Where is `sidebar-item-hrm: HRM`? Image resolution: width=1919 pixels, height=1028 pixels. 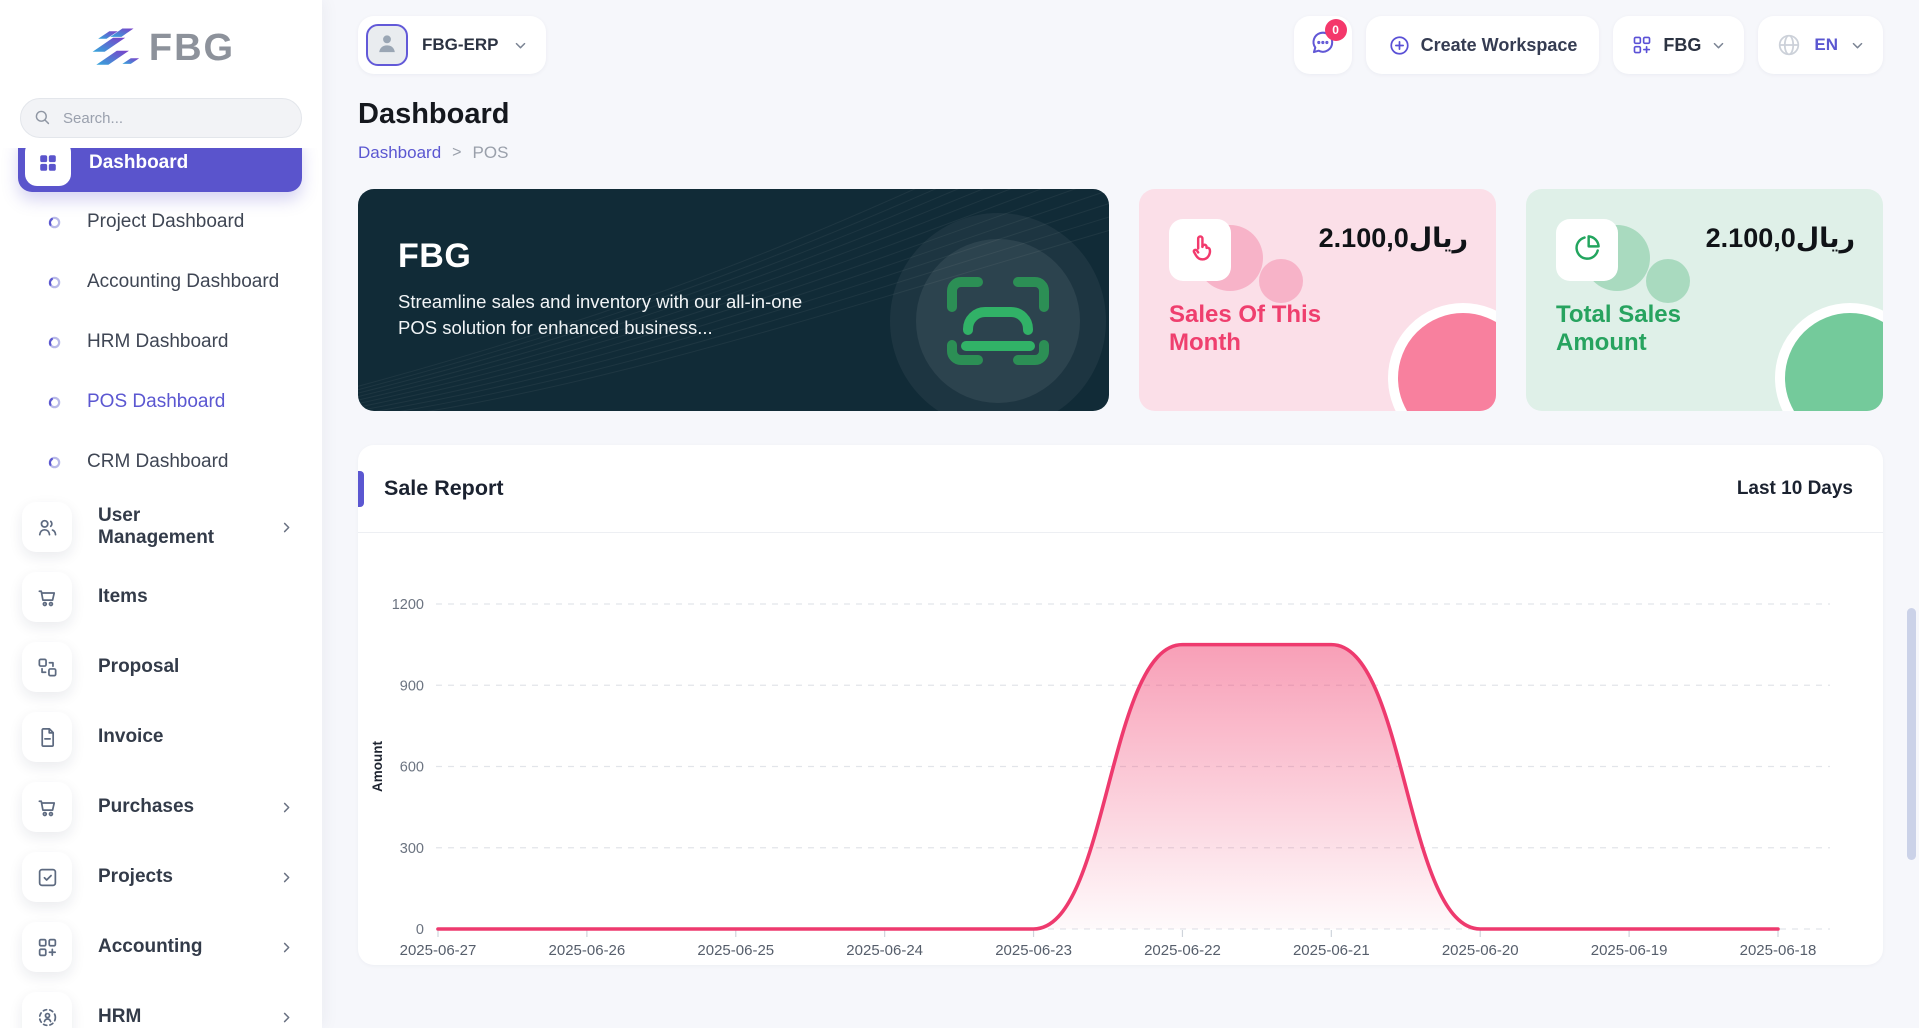 sidebar-item-hrm: HRM is located at coordinates (161, 1005).